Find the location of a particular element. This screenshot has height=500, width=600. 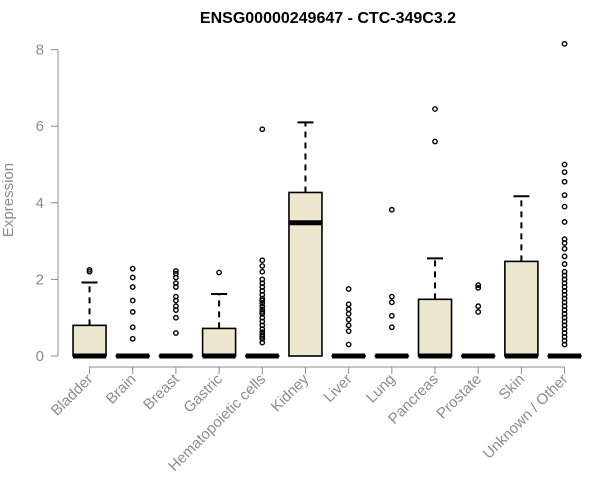

chart-title: ENSG00000249647 - CTC-349C3.2 is located at coordinates (328, 18).